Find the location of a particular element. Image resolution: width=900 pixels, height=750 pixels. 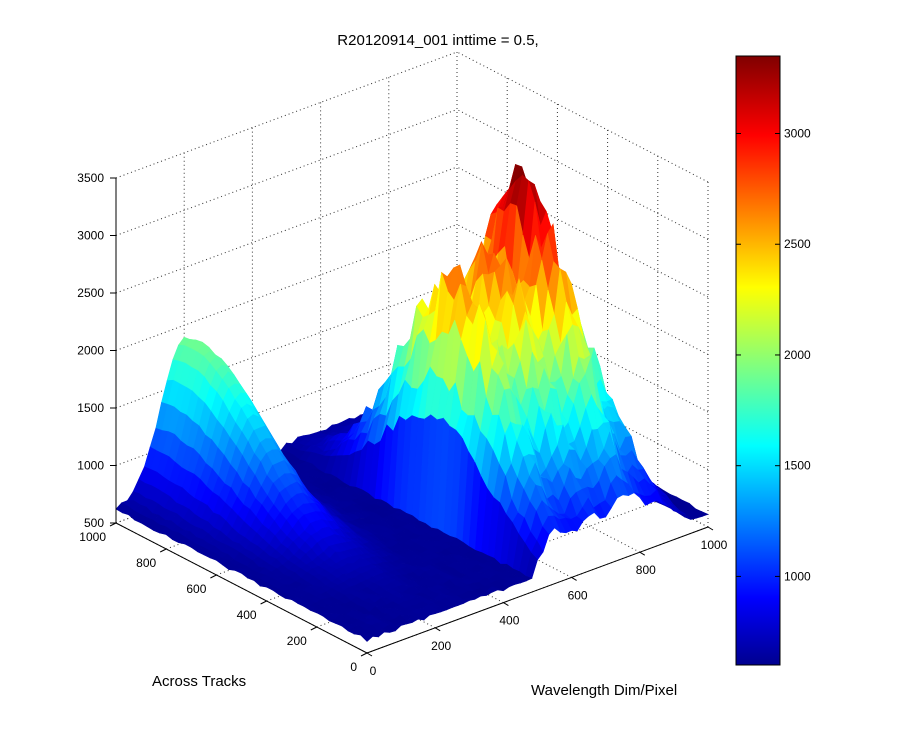

colorbar-tick-label: 1500 is located at coordinates (797, 466).